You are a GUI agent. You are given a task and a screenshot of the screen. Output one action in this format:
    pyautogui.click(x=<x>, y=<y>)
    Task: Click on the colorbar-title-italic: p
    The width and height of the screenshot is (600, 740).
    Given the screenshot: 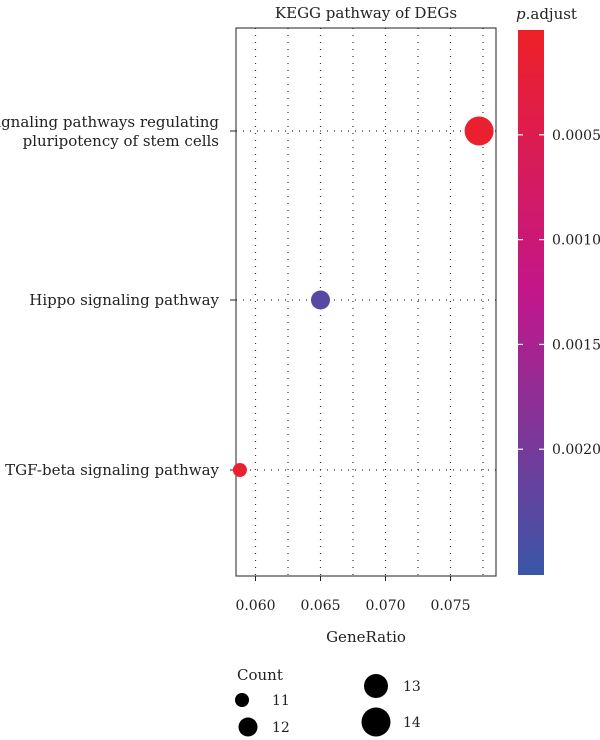 What is the action you would take?
    pyautogui.click(x=521, y=14)
    